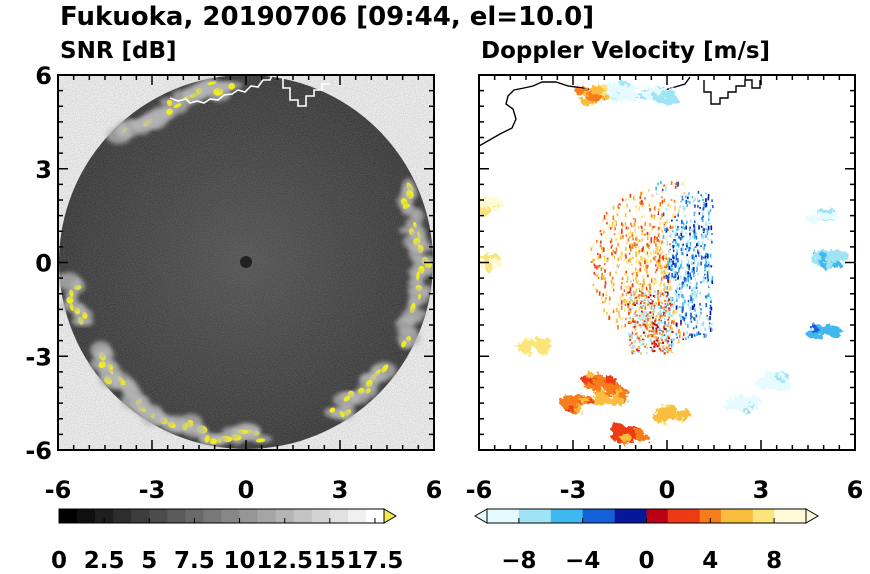 Image resolution: width=870 pixels, height=574 pixels. Describe the element at coordinates (641, 561) in the screenshot. I see `doppler-colorbar-labels: −8 −4 0 4 8` at that location.